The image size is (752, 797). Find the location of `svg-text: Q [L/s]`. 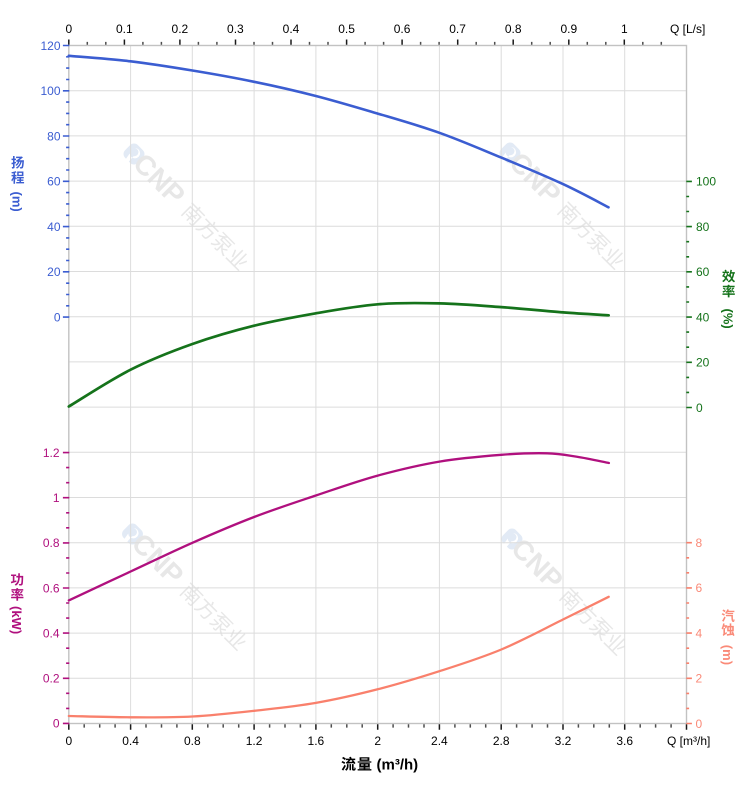

svg-text: Q [L/s] is located at coordinates (687, 29).